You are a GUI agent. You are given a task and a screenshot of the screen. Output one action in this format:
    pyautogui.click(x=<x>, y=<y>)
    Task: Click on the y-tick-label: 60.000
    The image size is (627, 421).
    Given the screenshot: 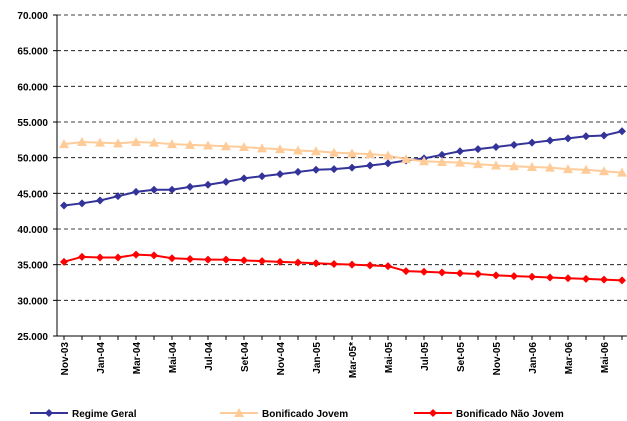 What is the action you would take?
    pyautogui.click(x=32, y=87)
    